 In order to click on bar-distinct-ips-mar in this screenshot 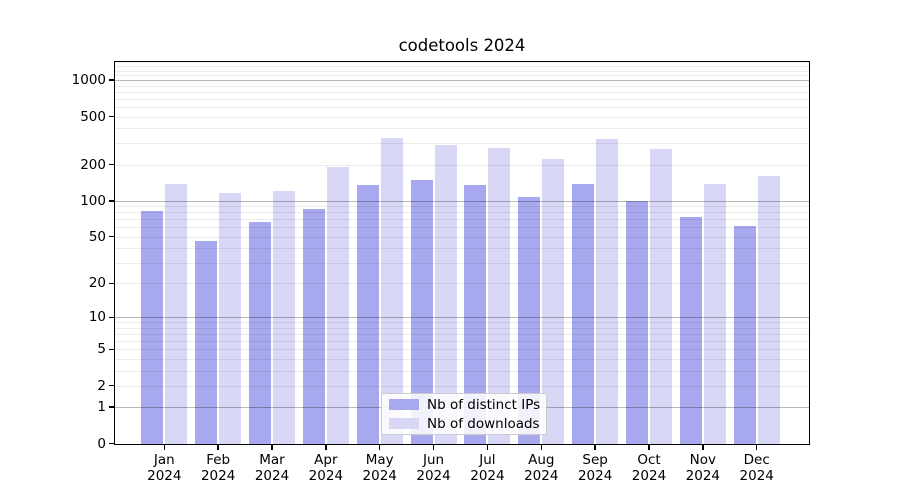, I will do `click(260, 333)`.